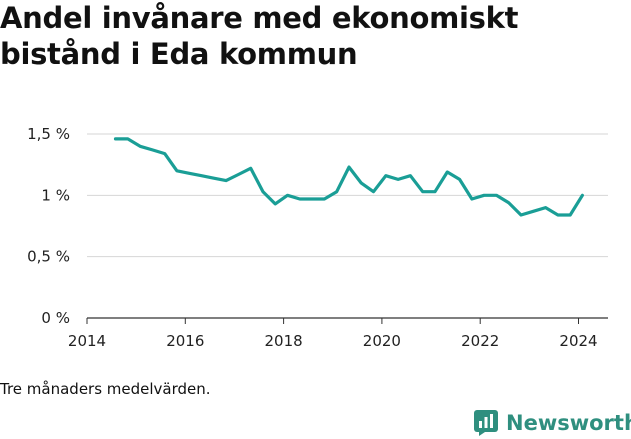 The image size is (631, 439). Describe the element at coordinates (87, 341) in the screenshot. I see `x-tick-label: 2014` at that location.